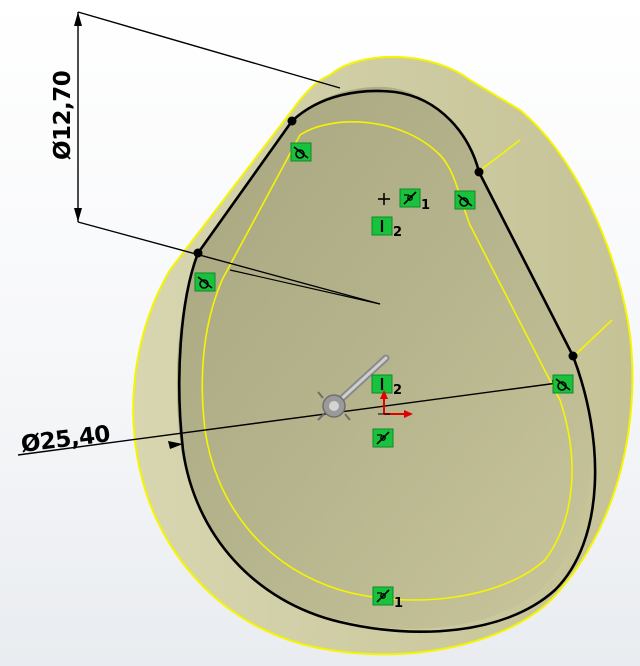 The height and width of the screenshot is (666, 640). Describe the element at coordinates (573, 356) in the screenshot. I see `sketch-point-right` at that location.